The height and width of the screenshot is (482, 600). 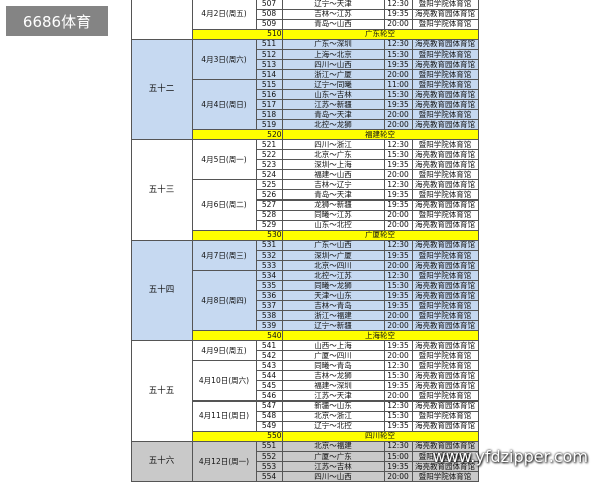 What do you see at coordinates (224, 351) in the screenshot?
I see `date: 4月9日(周五)` at bounding box center [224, 351].